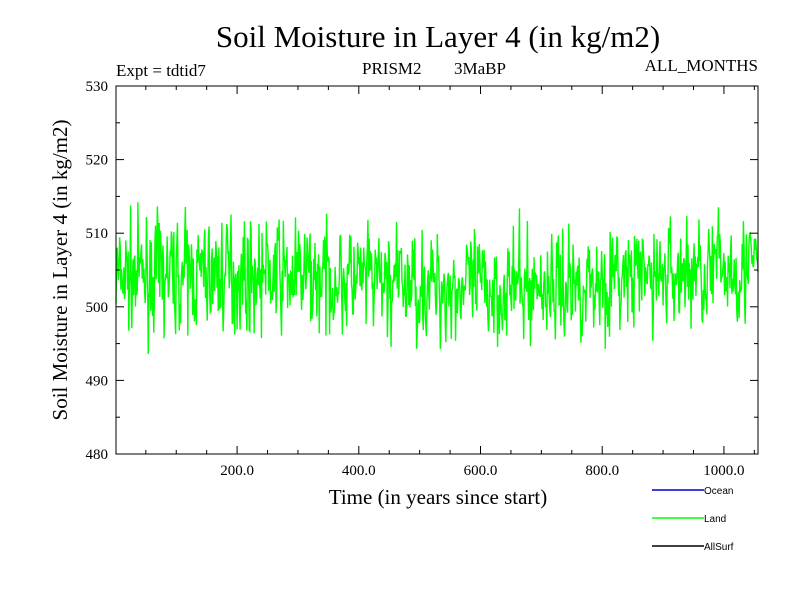 The height and width of the screenshot is (600, 800). What do you see at coordinates (693, 519) in the screenshot?
I see `legend: Ocean Land AllSurf` at bounding box center [693, 519].